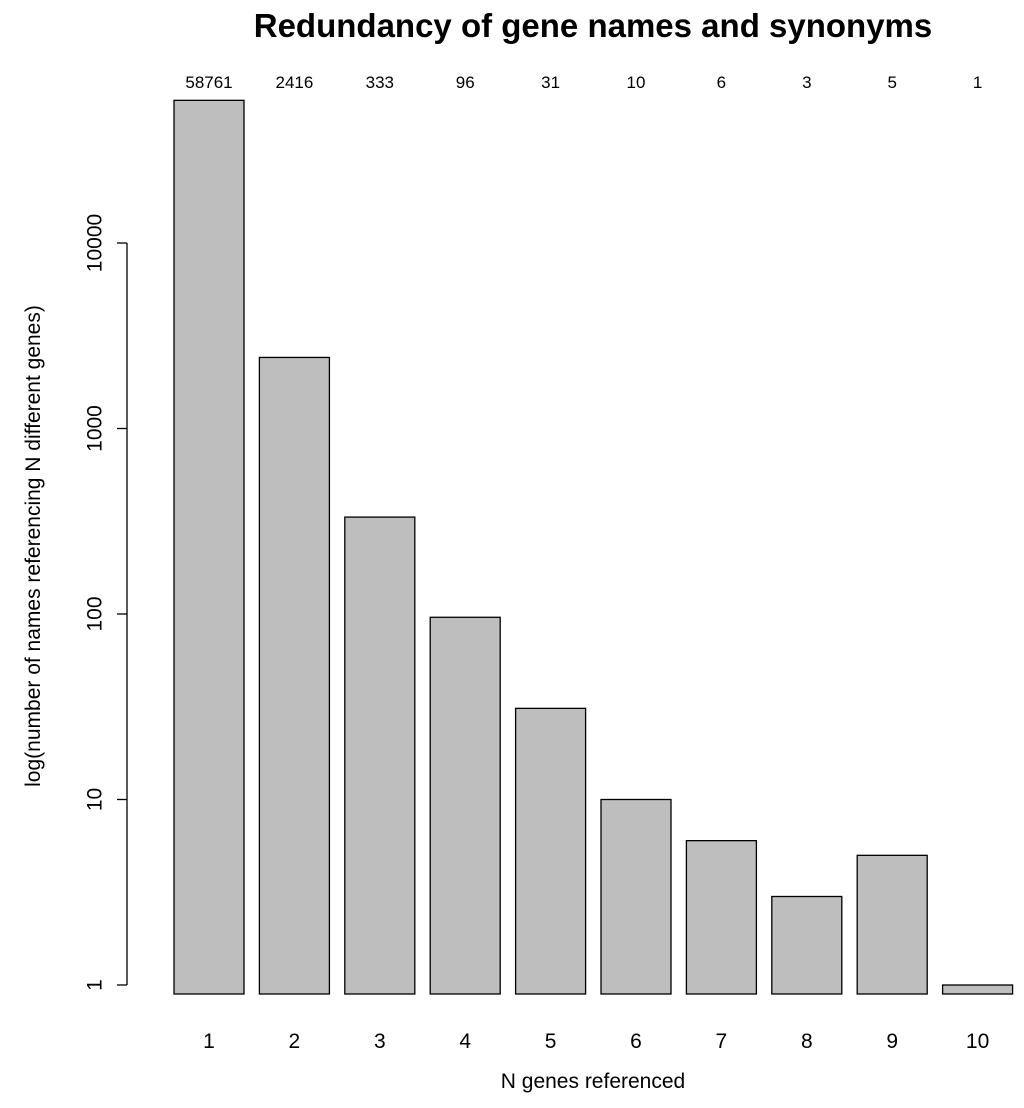 This screenshot has height=1108, width=1024. What do you see at coordinates (636, 82) in the screenshot?
I see `data-label-6: 10` at bounding box center [636, 82].